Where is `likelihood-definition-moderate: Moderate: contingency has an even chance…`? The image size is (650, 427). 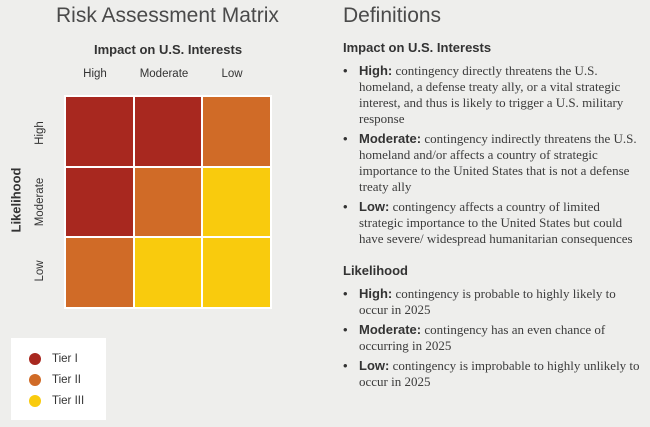
likelihood-definition-moderate: Moderate: contingency has an even chance… is located at coordinates (493, 338).